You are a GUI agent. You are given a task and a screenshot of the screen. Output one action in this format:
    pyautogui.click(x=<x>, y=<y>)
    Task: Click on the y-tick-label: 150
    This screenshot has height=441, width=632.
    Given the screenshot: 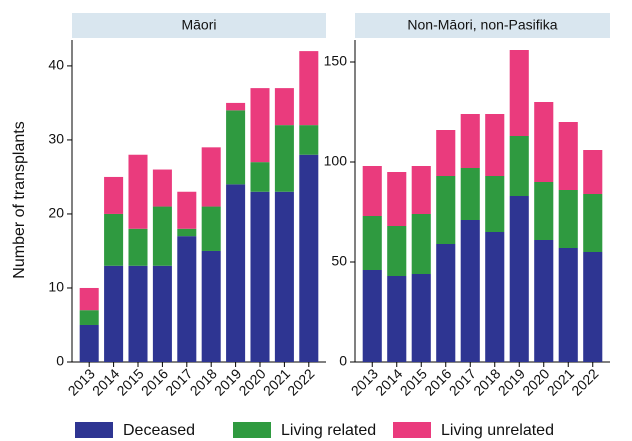 What is the action you would take?
    pyautogui.click(x=336, y=61)
    